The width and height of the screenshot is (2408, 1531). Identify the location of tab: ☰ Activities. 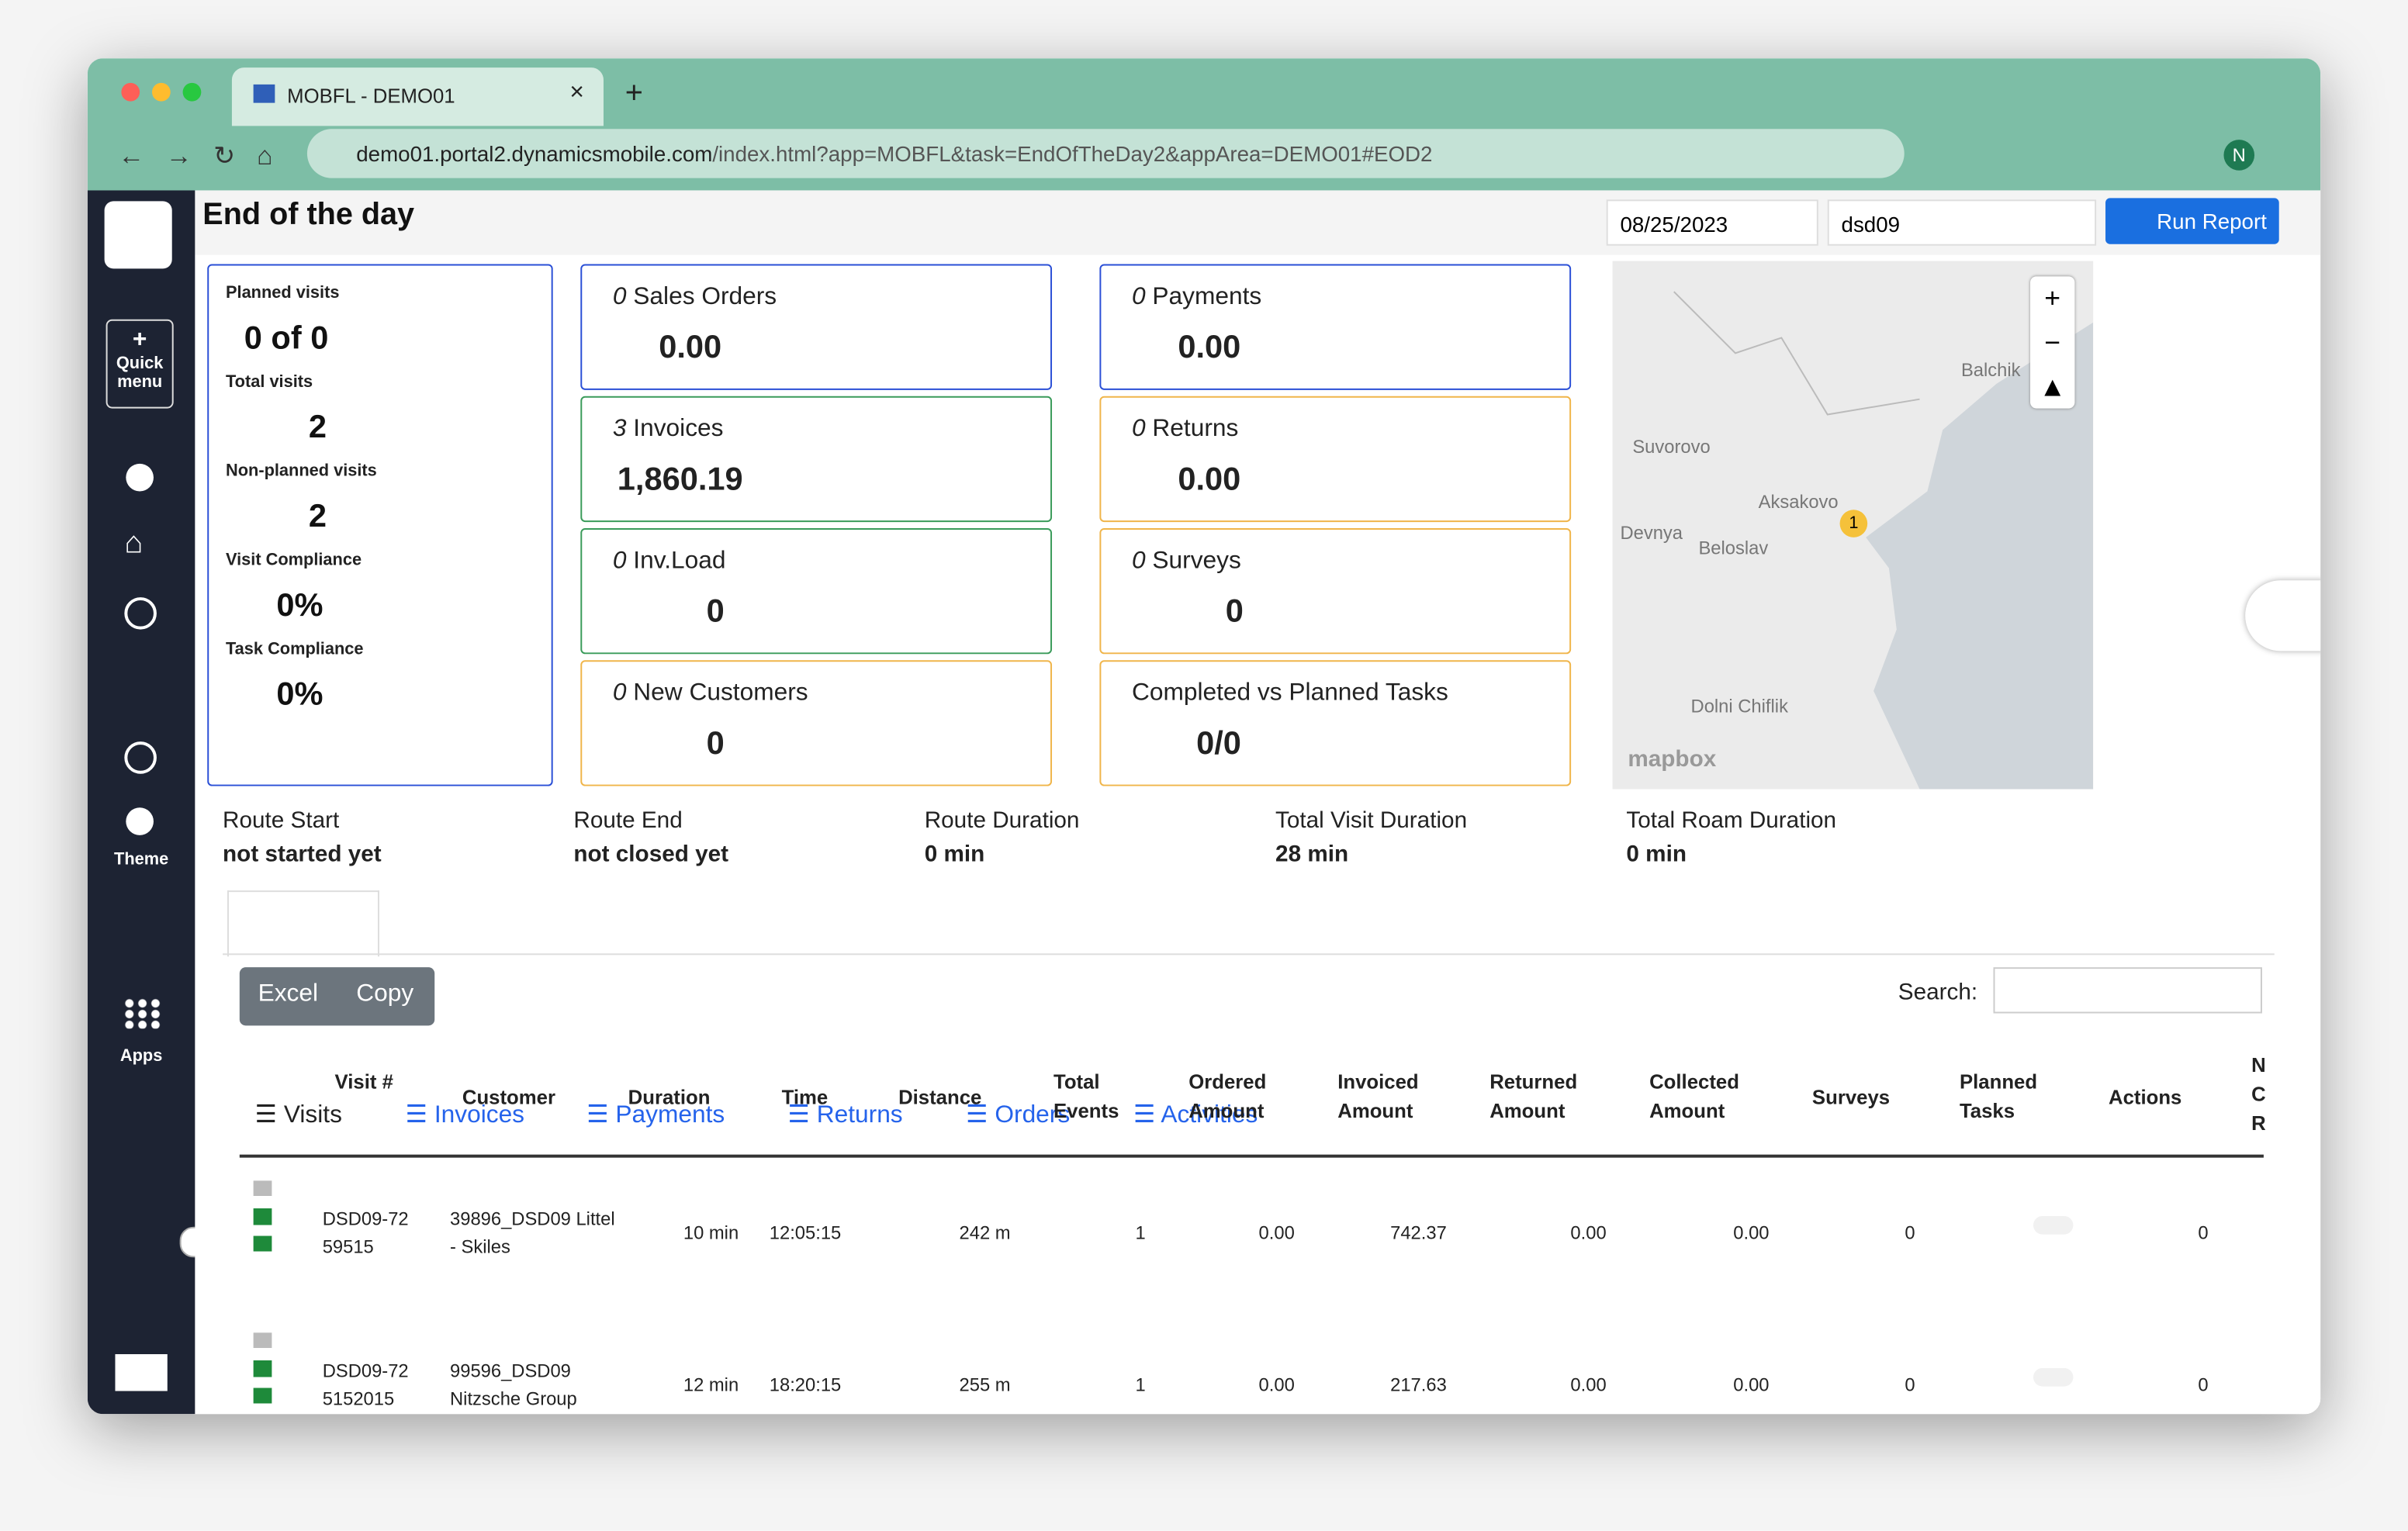
(1195, 1114).